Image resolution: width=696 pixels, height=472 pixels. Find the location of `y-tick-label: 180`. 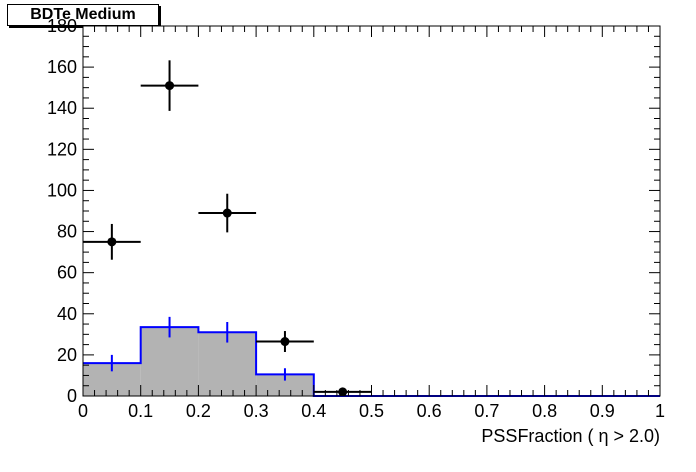

y-tick-label: 180 is located at coordinates (62, 26).